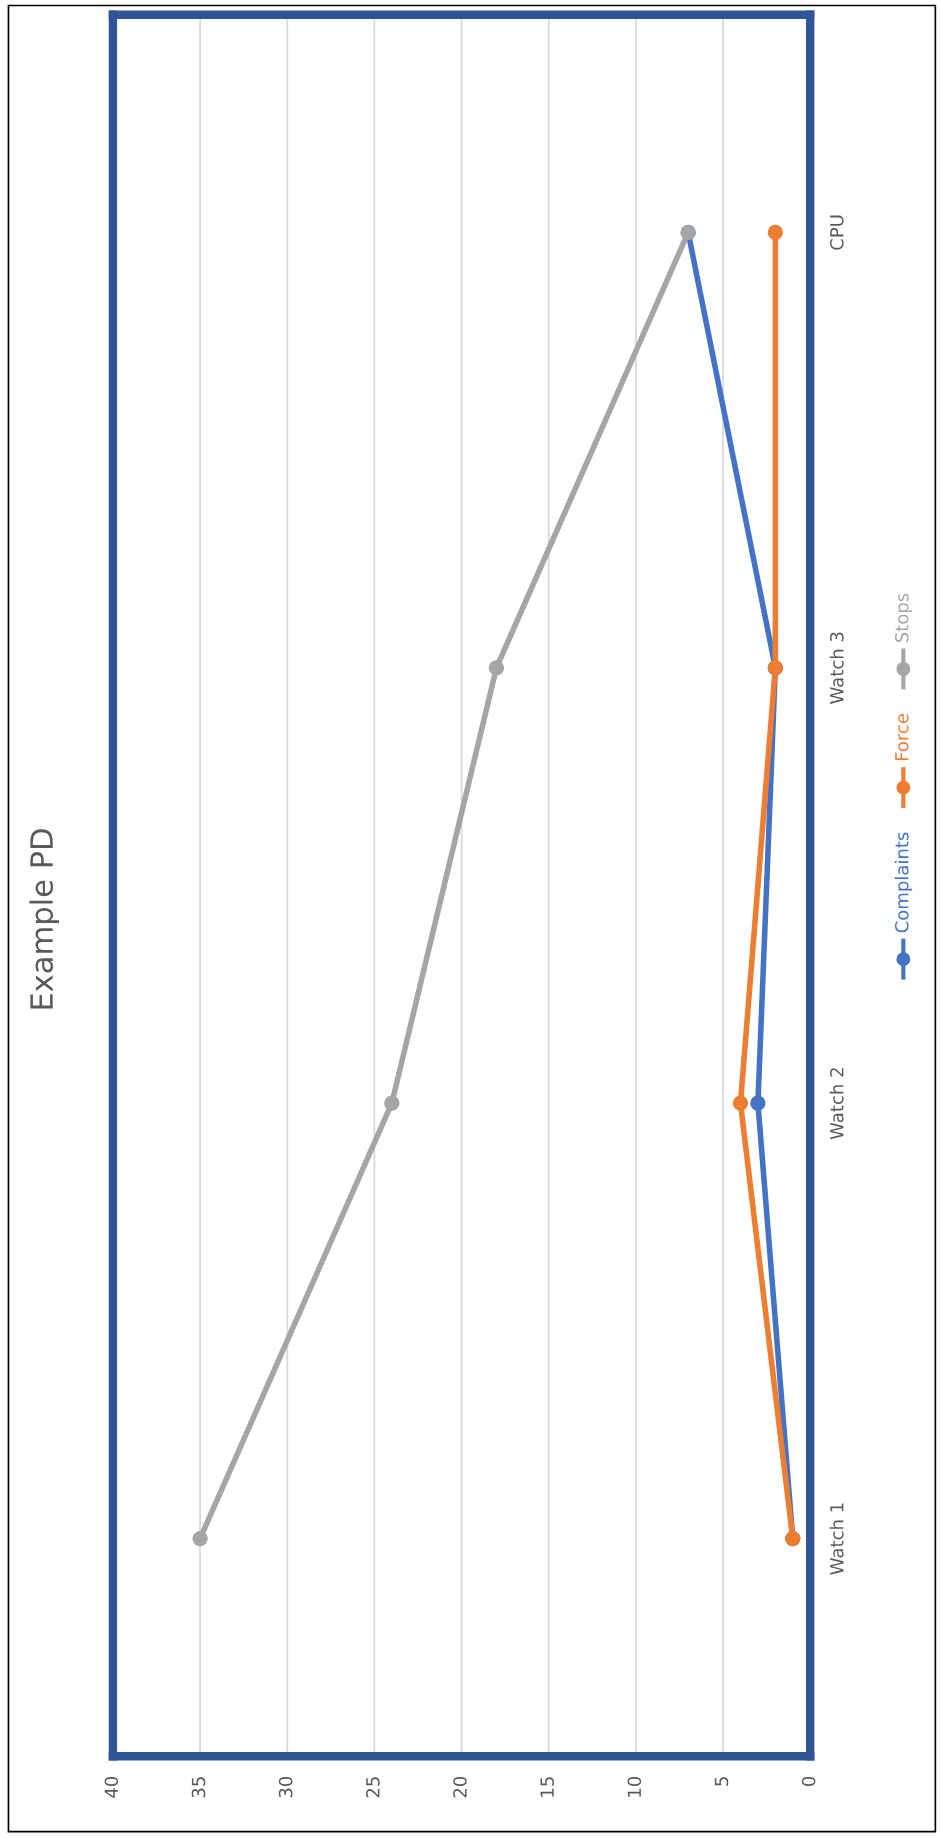 The width and height of the screenshot is (941, 1839). Describe the element at coordinates (836, 1539) in the screenshot. I see `y-tick-label: Watch 1` at that location.